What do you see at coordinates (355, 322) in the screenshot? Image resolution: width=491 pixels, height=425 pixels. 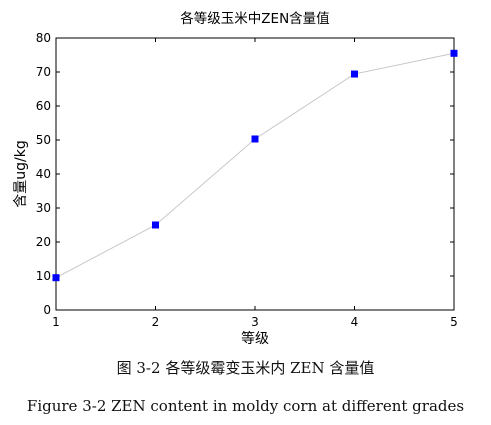 I see `x-tick-label: 4` at bounding box center [355, 322].